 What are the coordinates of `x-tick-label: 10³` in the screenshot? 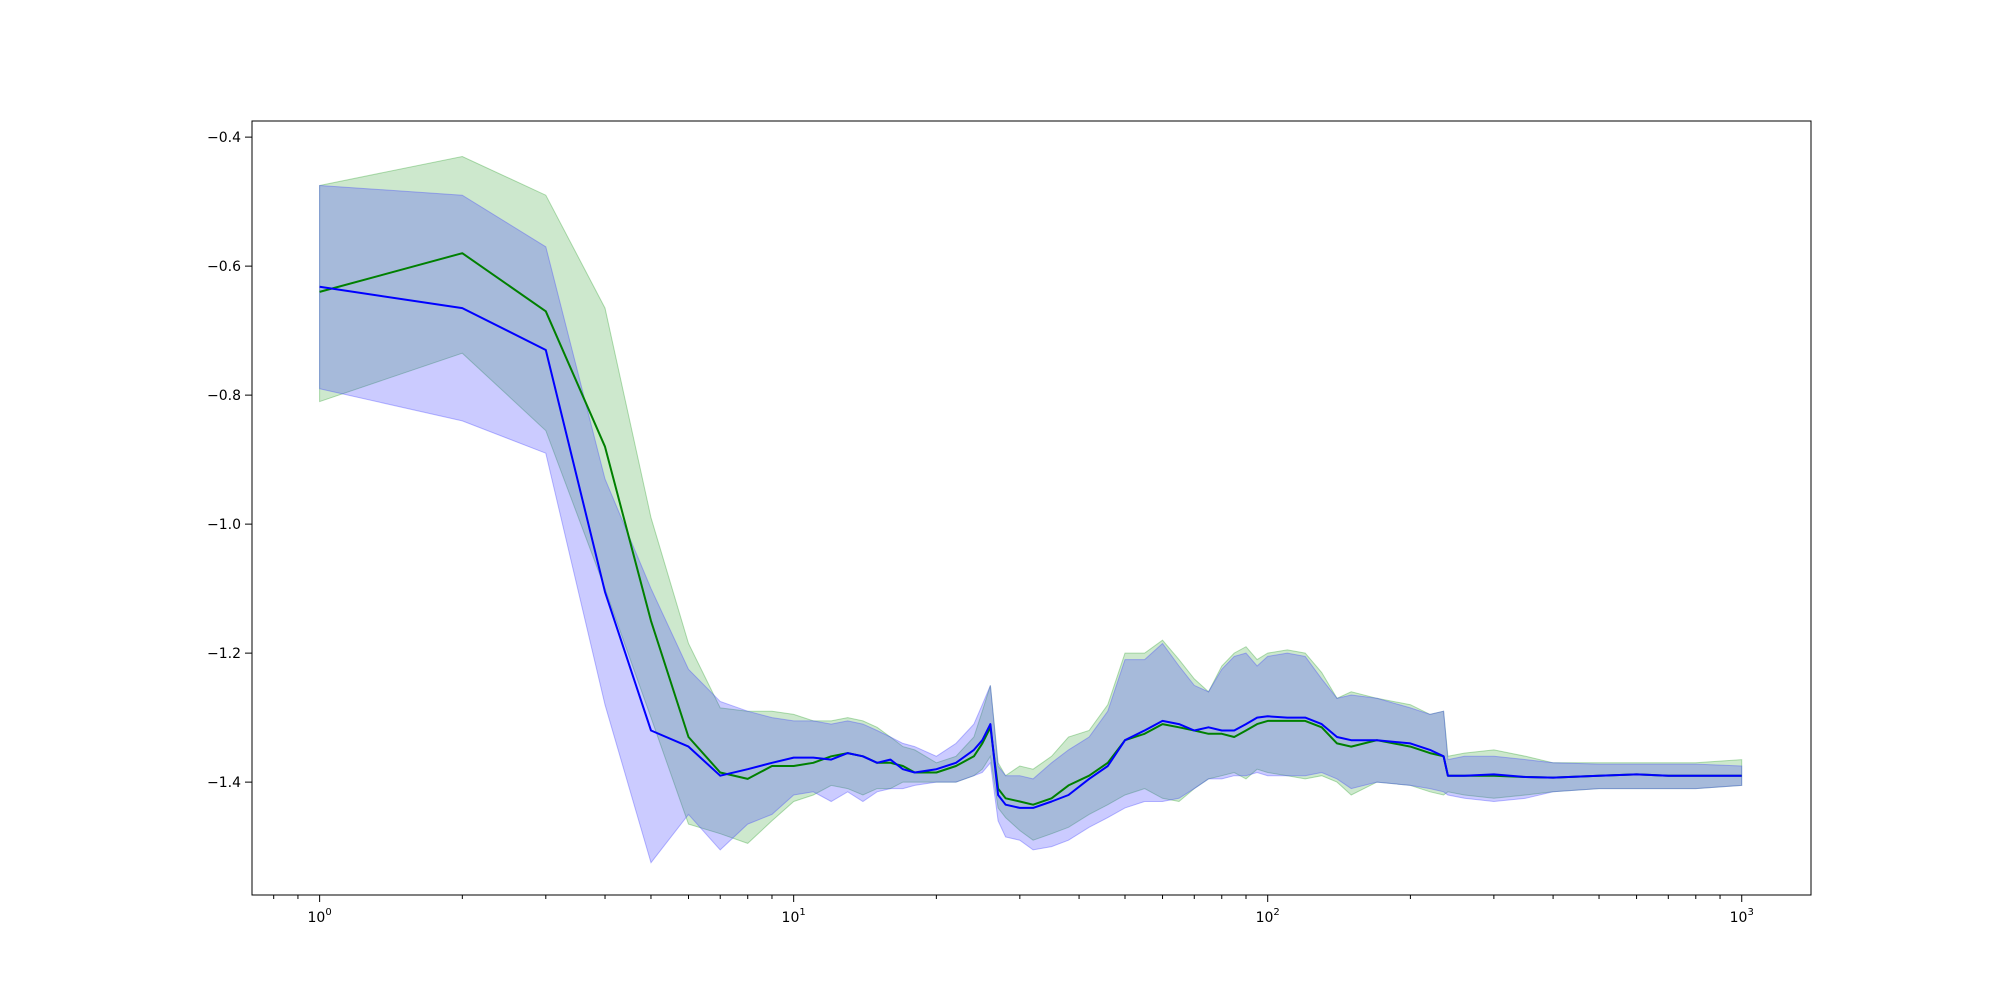 It's located at (1742, 916).